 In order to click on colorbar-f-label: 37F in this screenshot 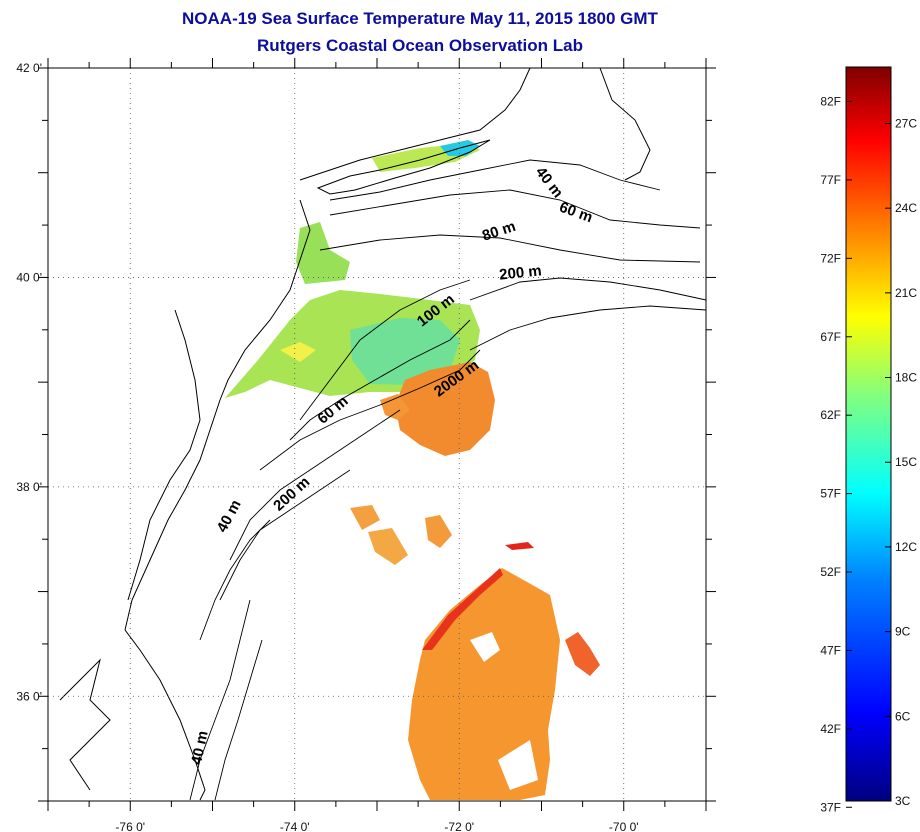, I will do `click(830, 807)`.